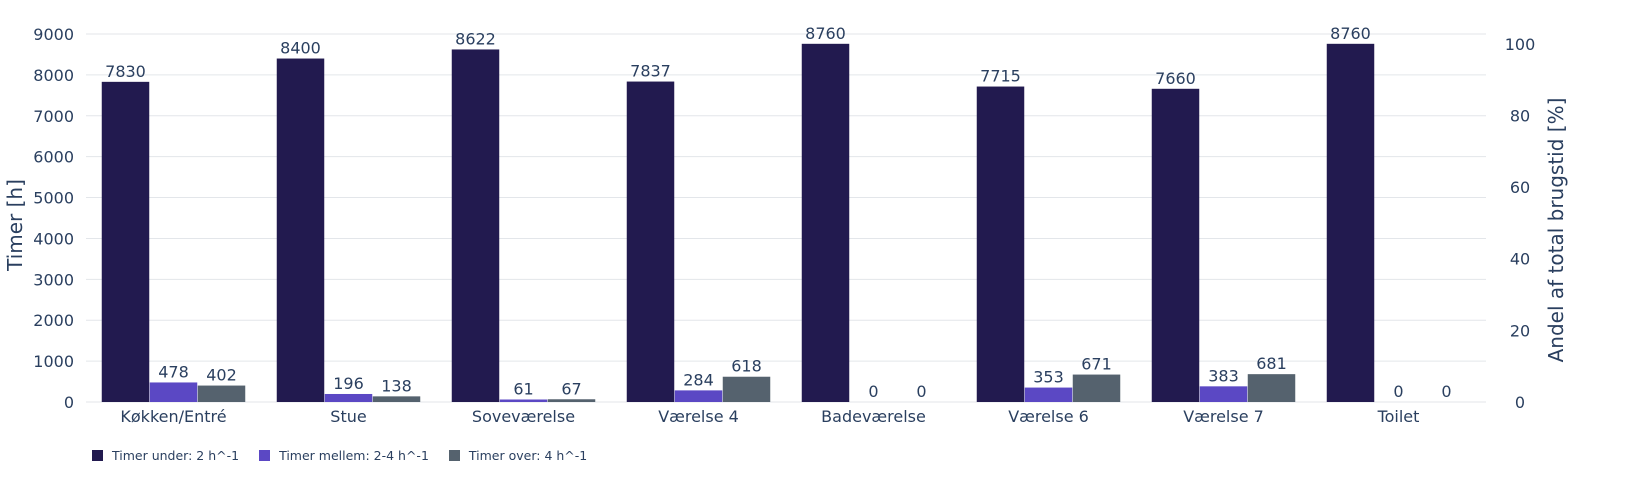 This screenshot has width=1640, height=500. I want to click on legend-item: Timer over: 4 h^-1, so click(518, 455).